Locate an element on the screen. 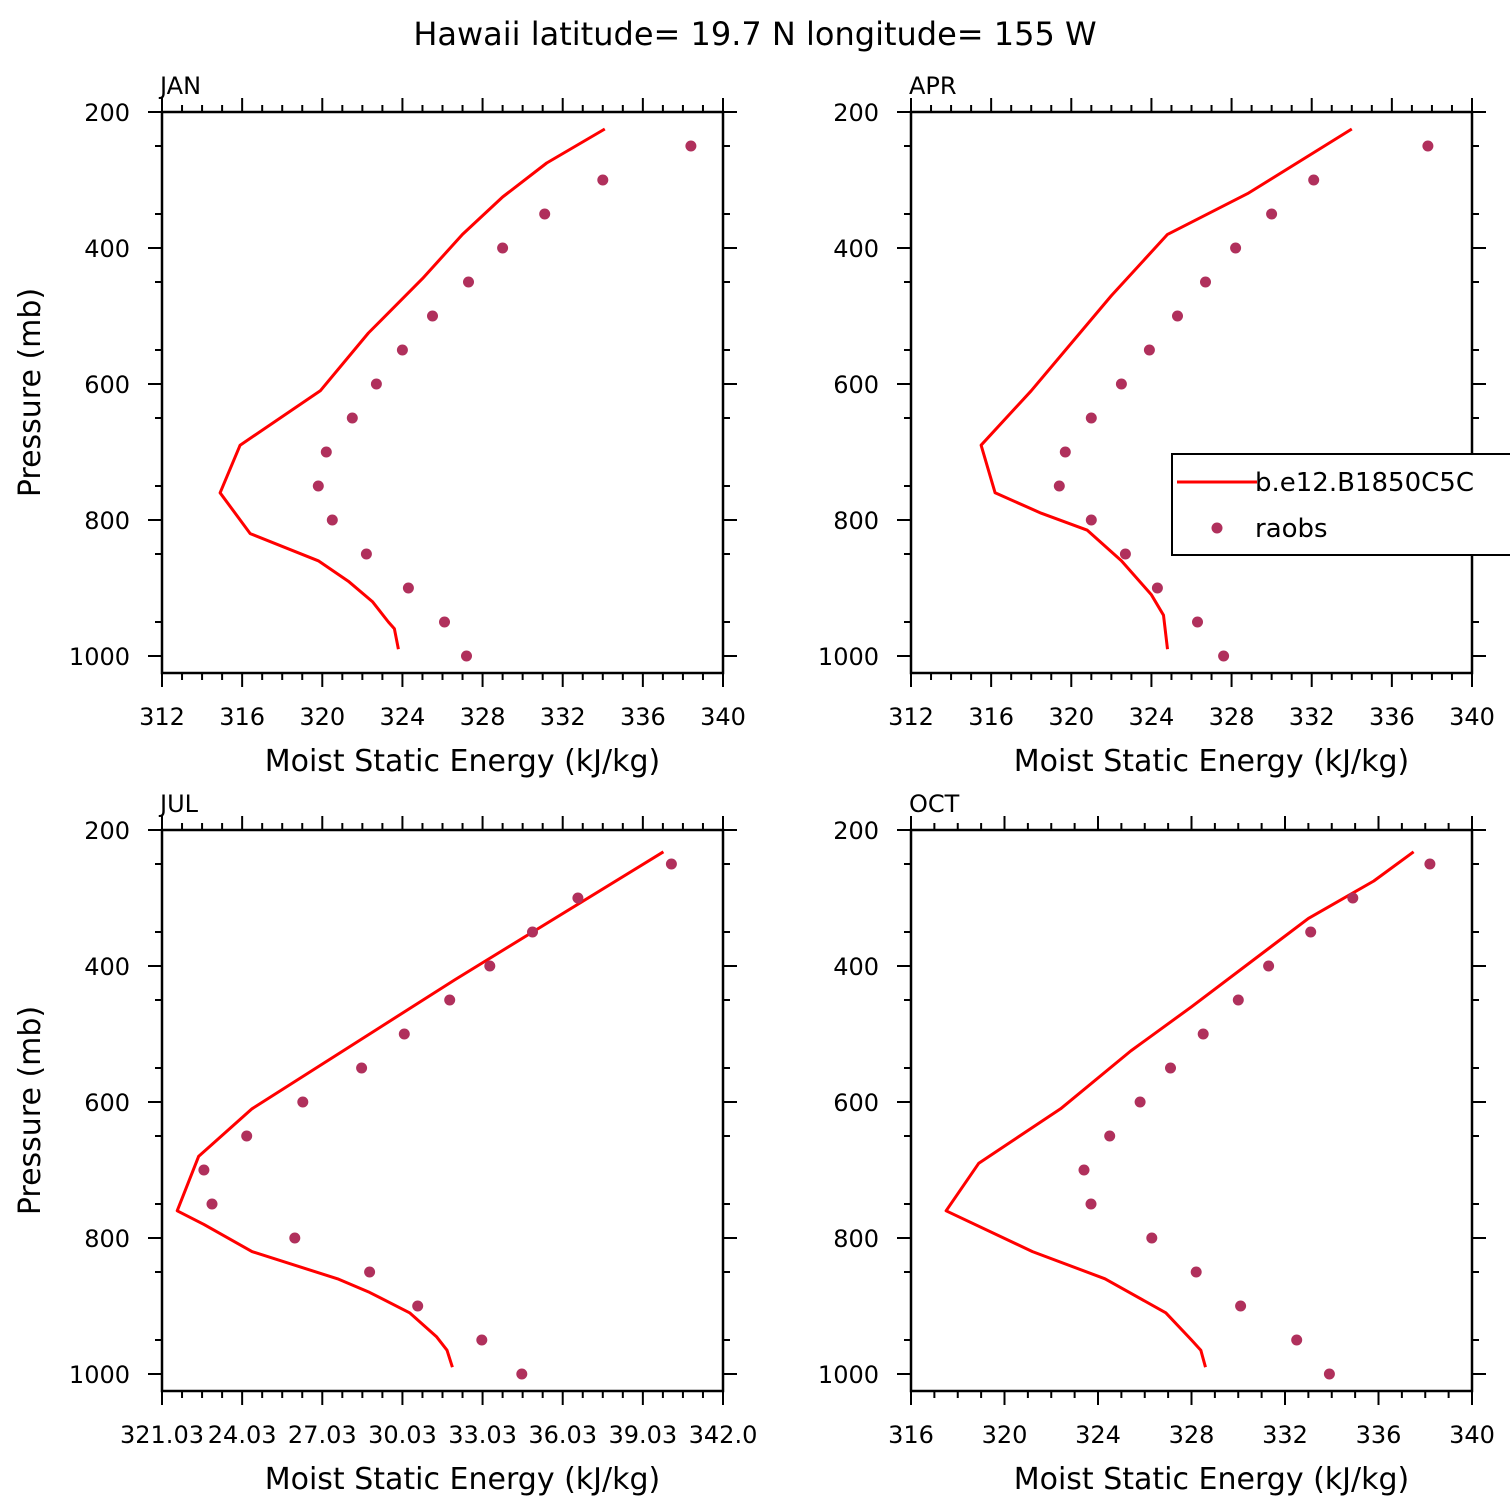 Image resolution: width=1510 pixels, height=1510 pixels. x-tick-label: 320 is located at coordinates (1071, 717).